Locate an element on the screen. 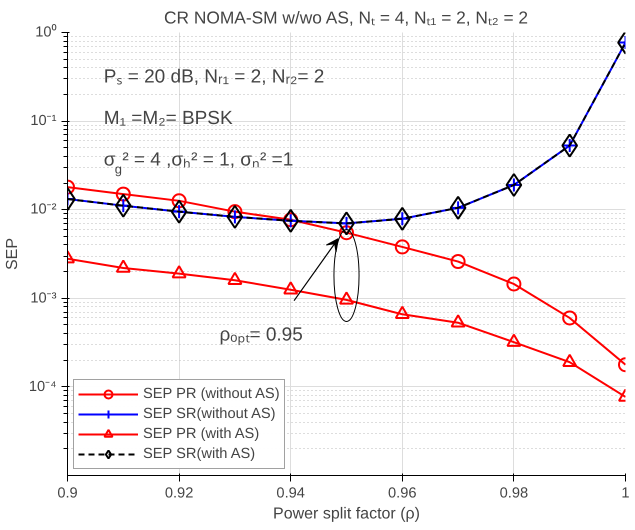  annotation: Pₛ = 20 dB, Nᵣ₁ = 2, Nᵣ₂= 2 is located at coordinates (214, 77).